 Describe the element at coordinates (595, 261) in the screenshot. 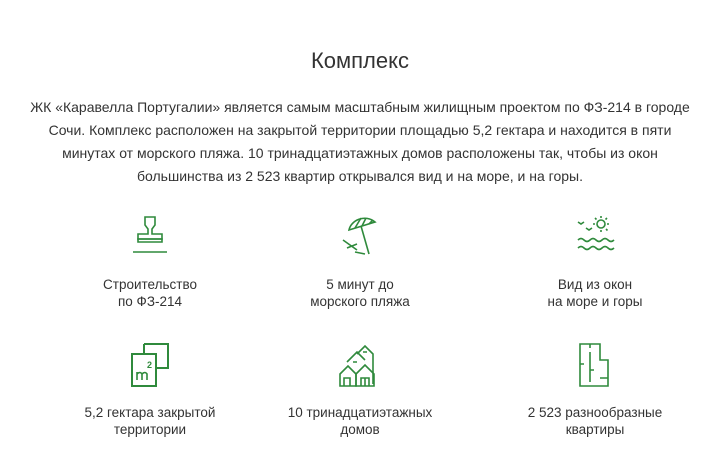

I see `feature-view: Вид из окон на море и горы` at that location.